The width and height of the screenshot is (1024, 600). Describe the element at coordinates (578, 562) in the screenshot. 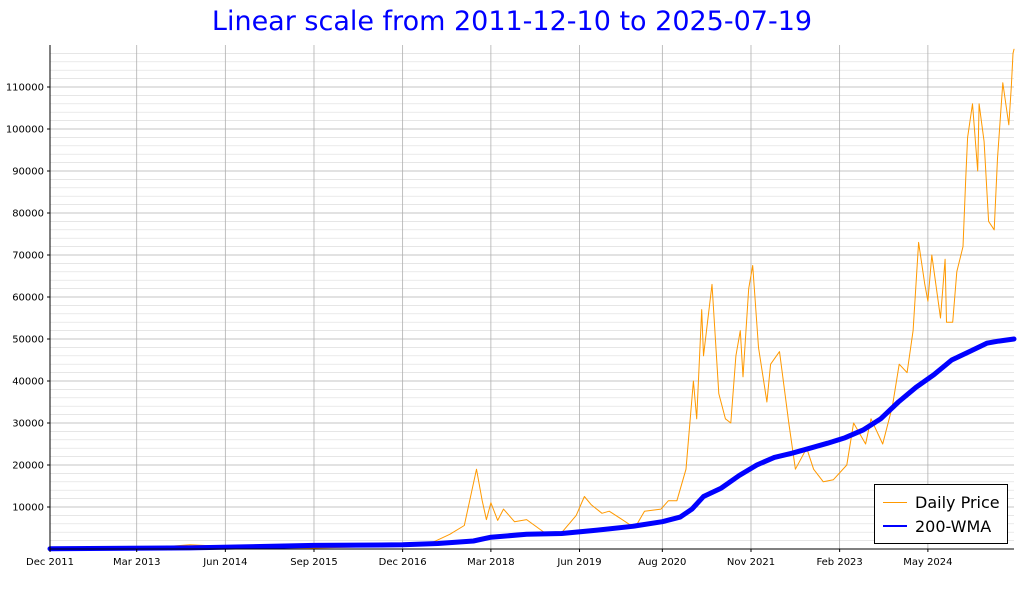

I see `x-tick-label: Jun 2019` at that location.